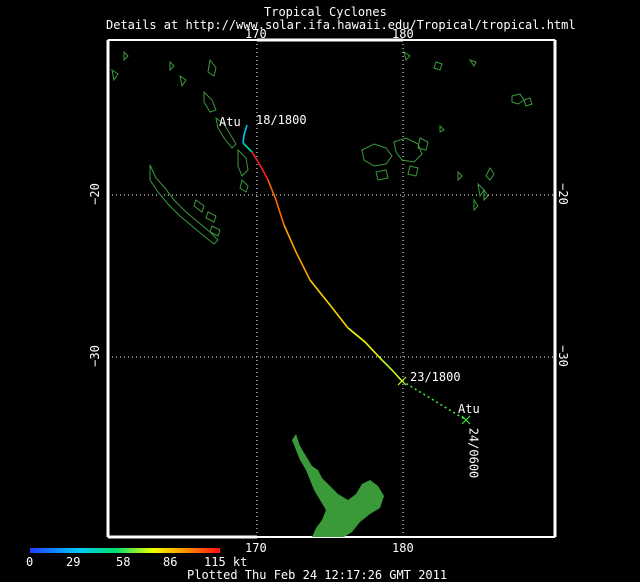 This screenshot has height=582, width=640. Describe the element at coordinates (469, 409) in the screenshot. I see `storm-name-end: Atu` at that location.